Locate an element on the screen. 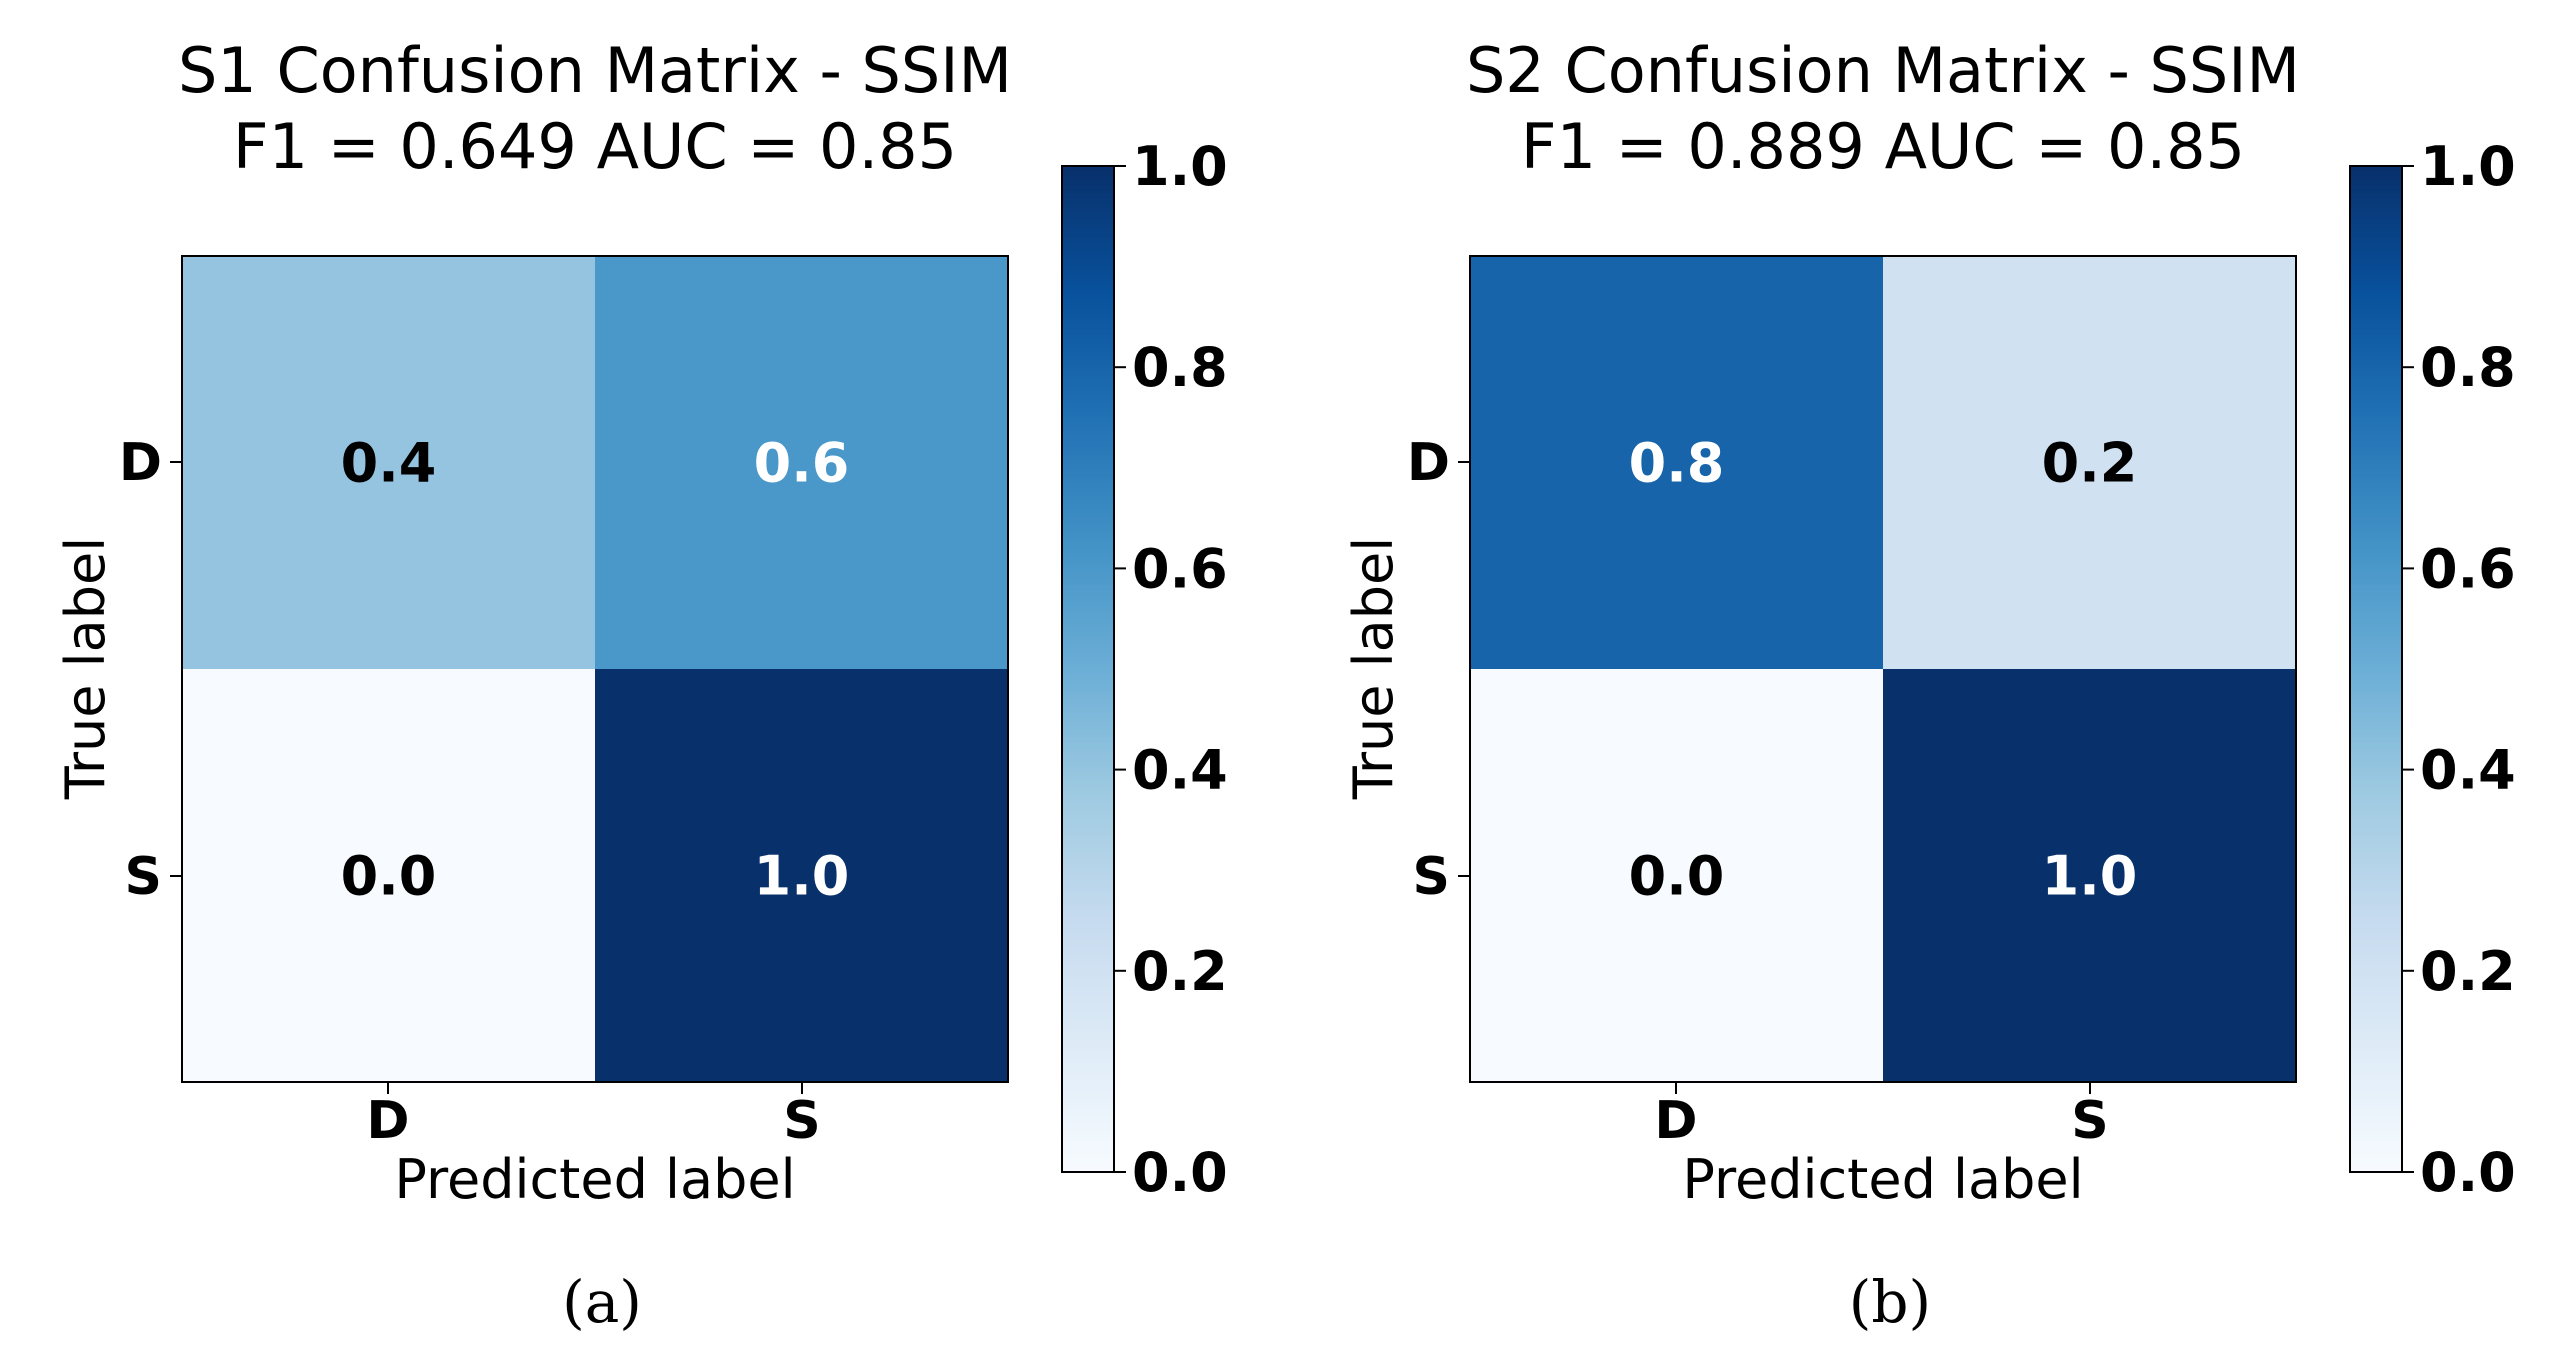 This screenshot has width=2552, height=1357. panel-b-cell-label-s-d: 0.0 is located at coordinates (1677, 876).